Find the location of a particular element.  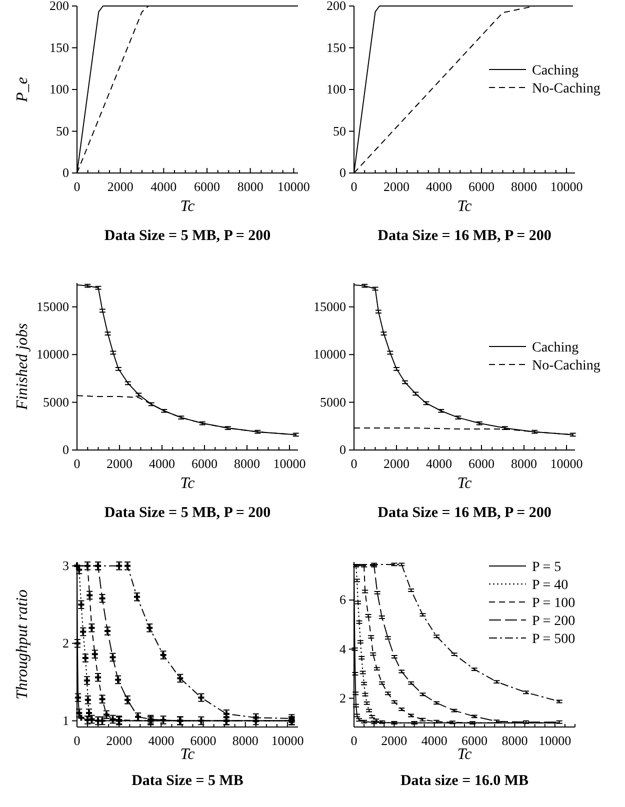

legend-label: P = 100 is located at coordinates (554, 603).